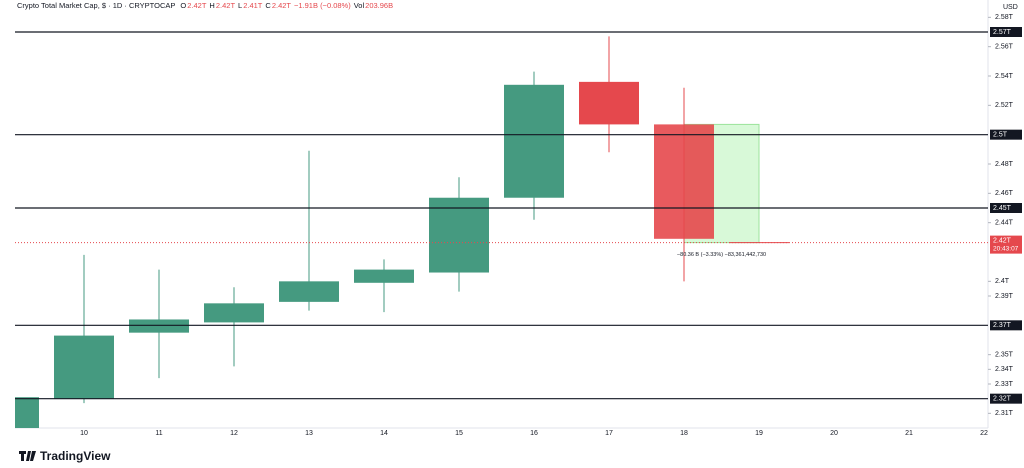  I want to click on y-tick-label: 2.44T, so click(1004, 223).